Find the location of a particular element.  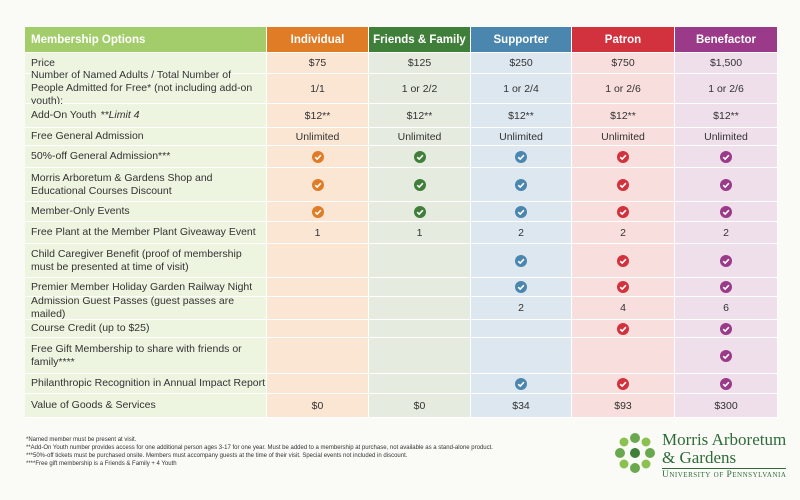

row-label: Price is located at coordinates (146, 63).